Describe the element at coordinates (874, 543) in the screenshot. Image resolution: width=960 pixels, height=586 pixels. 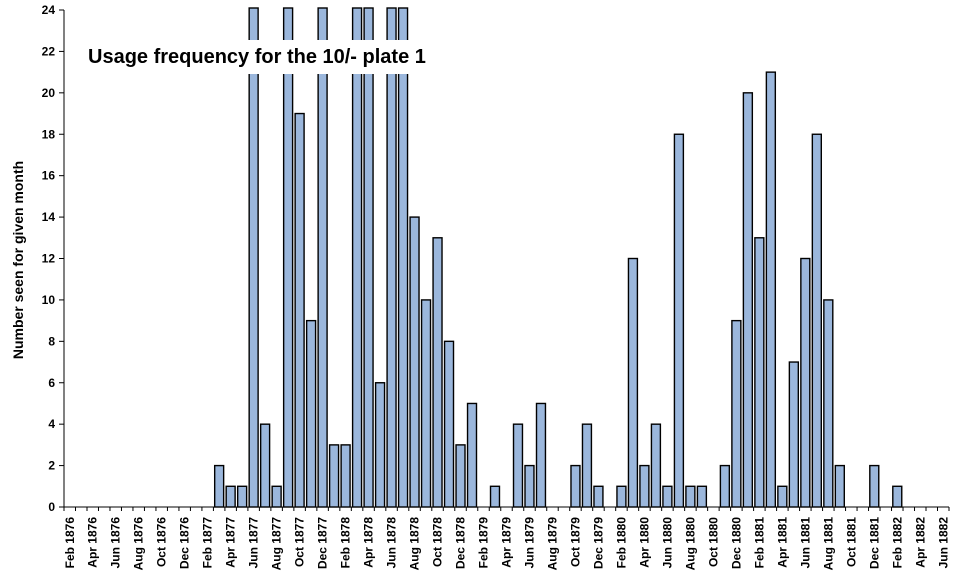
I see `x-tick-label: Dec 1881` at that location.